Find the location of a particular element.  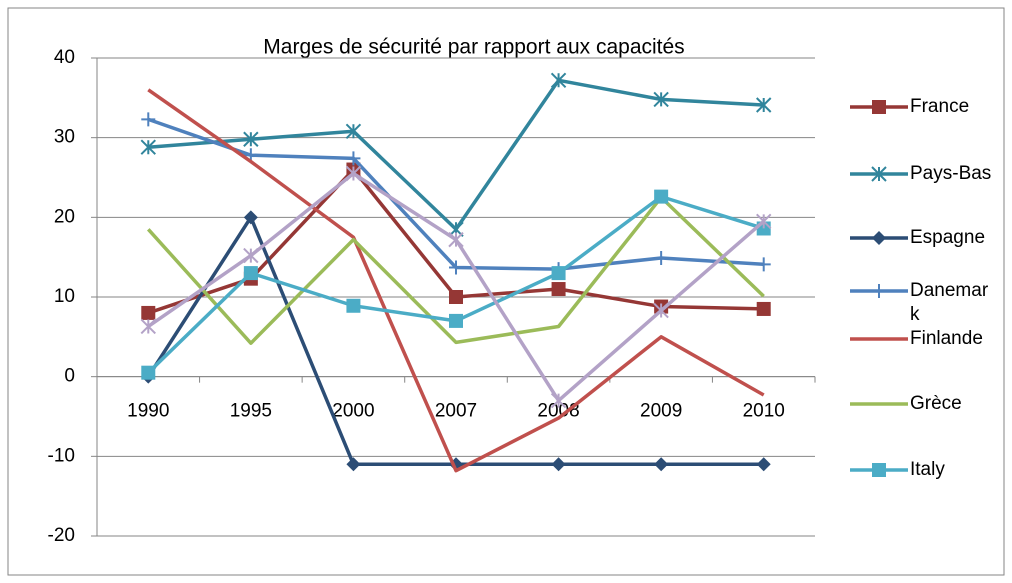

y-tick-label: 0 is located at coordinates (69, 376).